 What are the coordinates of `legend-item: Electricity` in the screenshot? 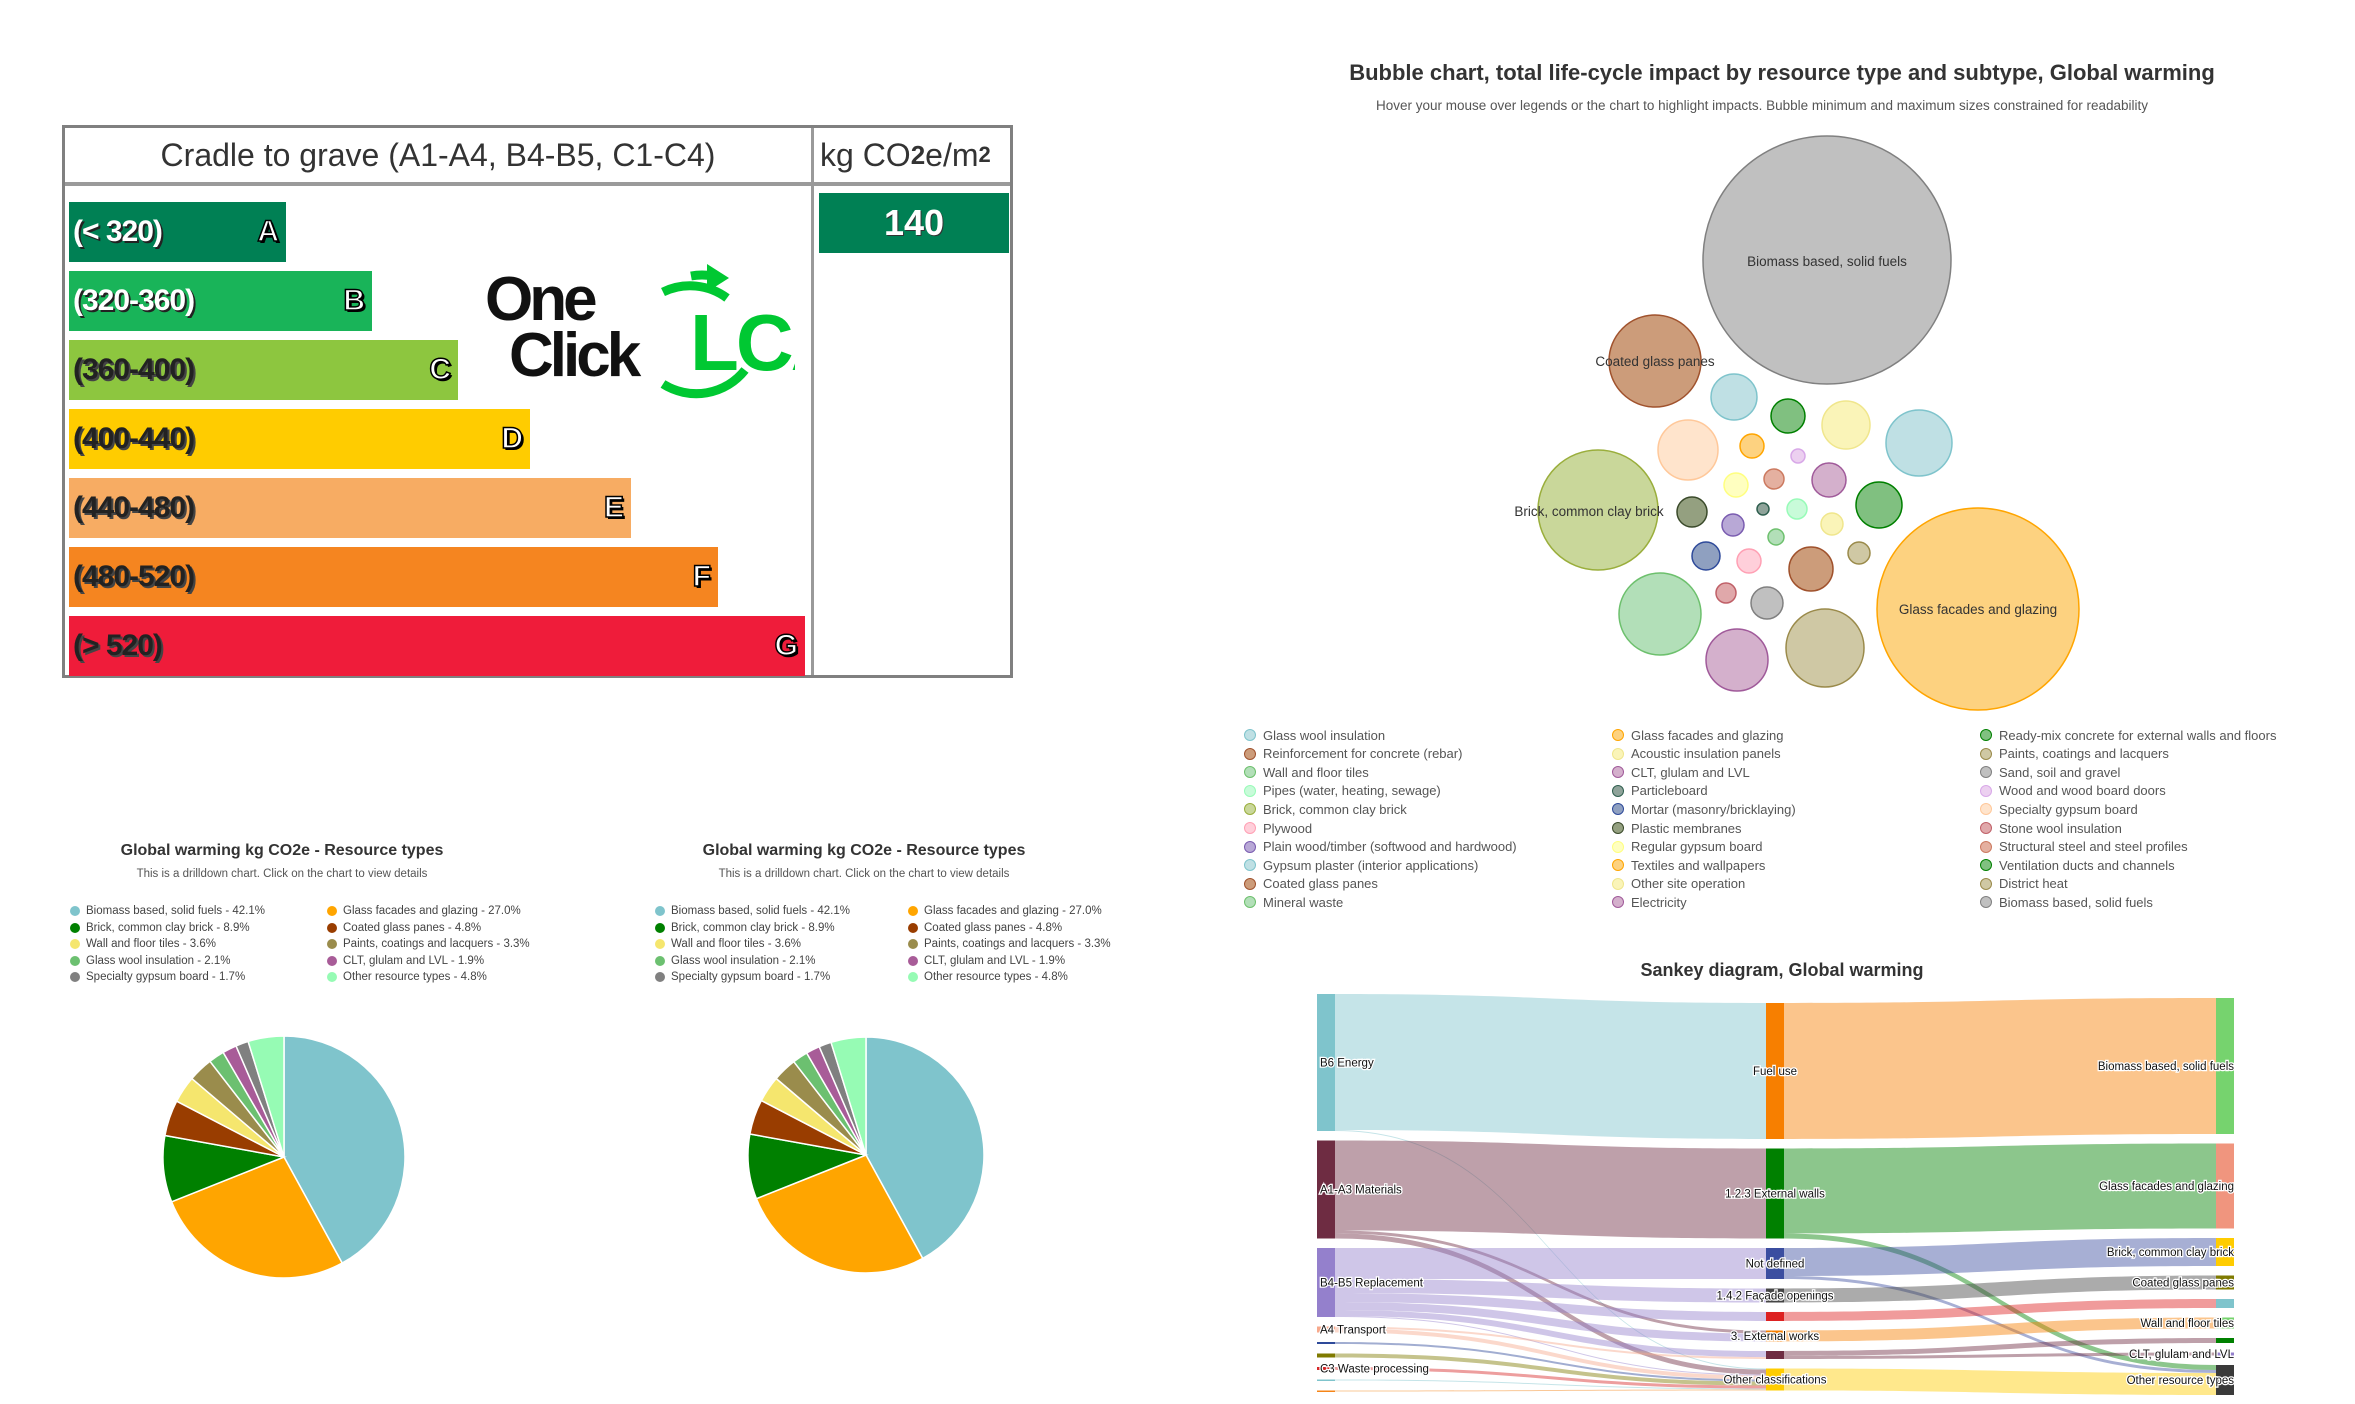 It's located at (1649, 902).